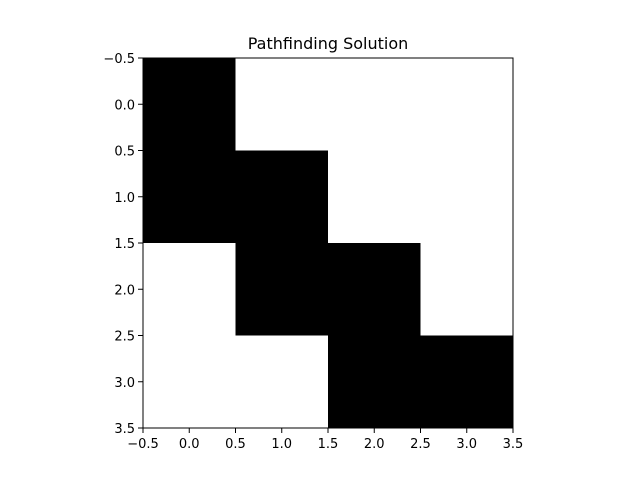 This screenshot has height=480, width=640. What do you see at coordinates (189, 196) in the screenshot?
I see `heatmap-cell-r1-c0` at bounding box center [189, 196].